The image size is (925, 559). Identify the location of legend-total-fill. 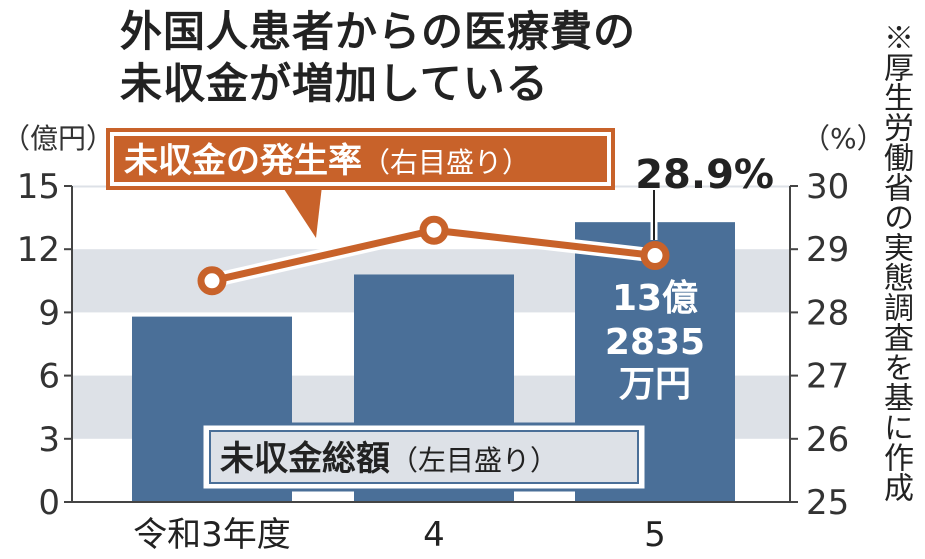
(424, 457).